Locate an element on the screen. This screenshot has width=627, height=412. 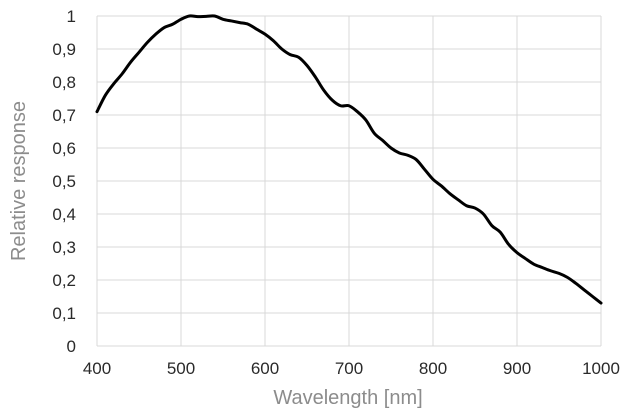
y-tick-label: 0,8 is located at coordinates (64, 82).